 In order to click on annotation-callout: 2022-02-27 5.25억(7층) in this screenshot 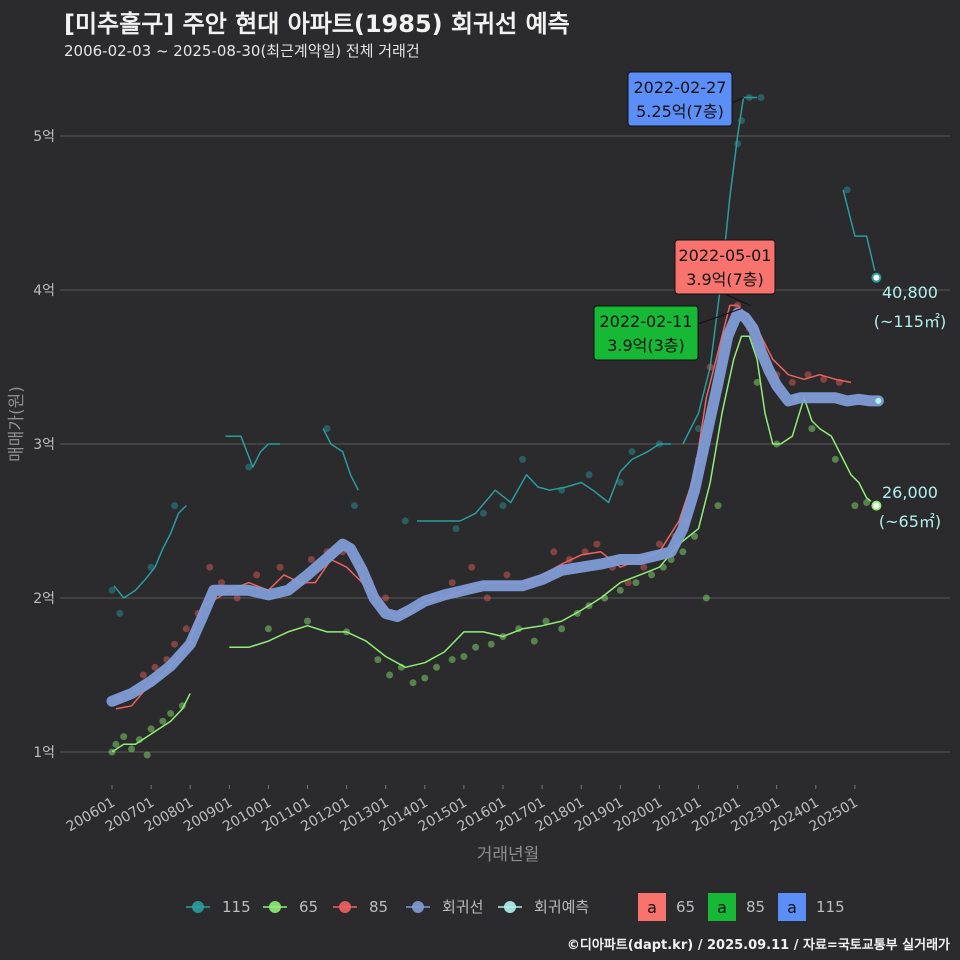, I will do `click(686, 99)`.